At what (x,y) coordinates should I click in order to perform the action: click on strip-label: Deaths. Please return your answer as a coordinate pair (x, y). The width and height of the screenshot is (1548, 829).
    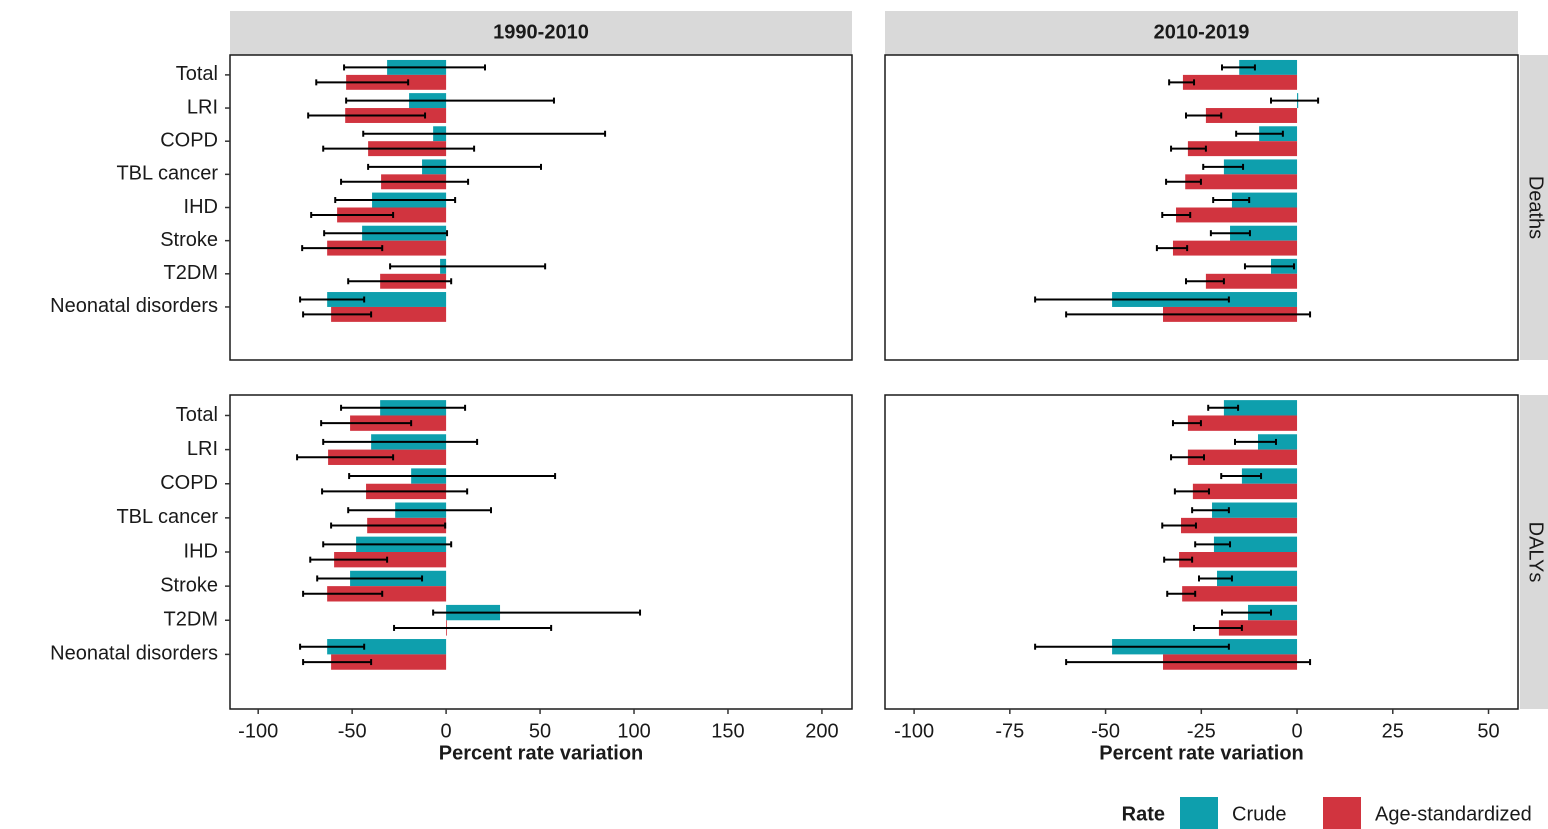
    Looking at the image, I should click on (1536, 207).